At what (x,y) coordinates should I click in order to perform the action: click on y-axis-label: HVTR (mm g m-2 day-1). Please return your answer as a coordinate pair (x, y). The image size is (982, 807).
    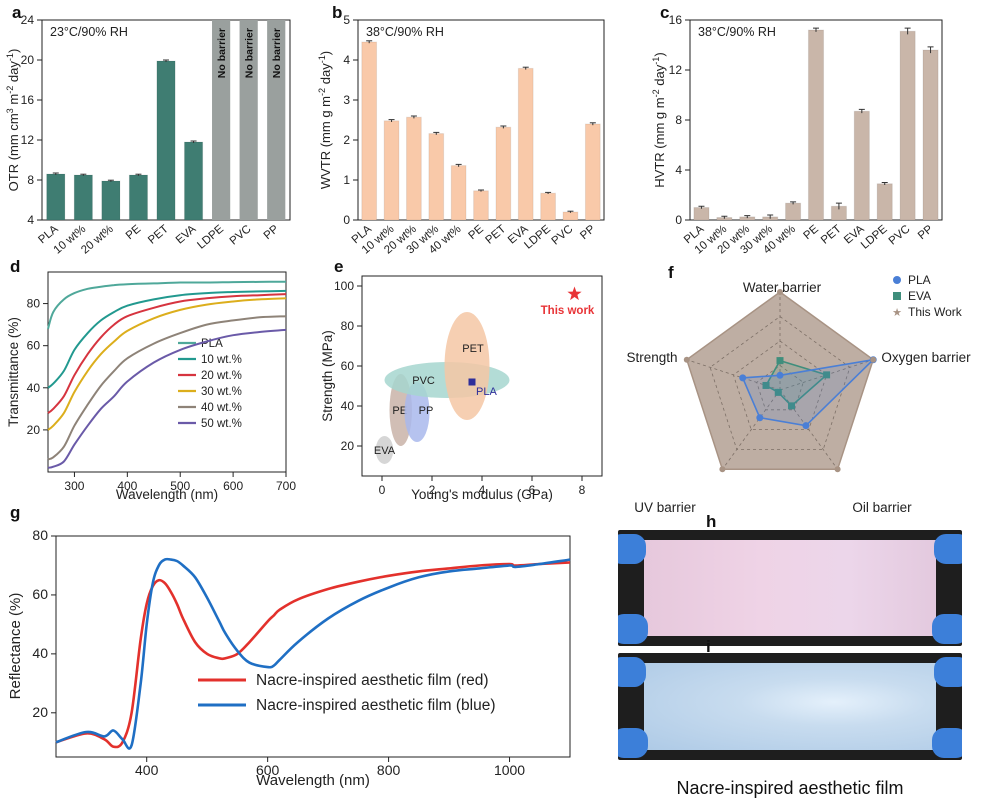
    Looking at the image, I should click on (659, 119).